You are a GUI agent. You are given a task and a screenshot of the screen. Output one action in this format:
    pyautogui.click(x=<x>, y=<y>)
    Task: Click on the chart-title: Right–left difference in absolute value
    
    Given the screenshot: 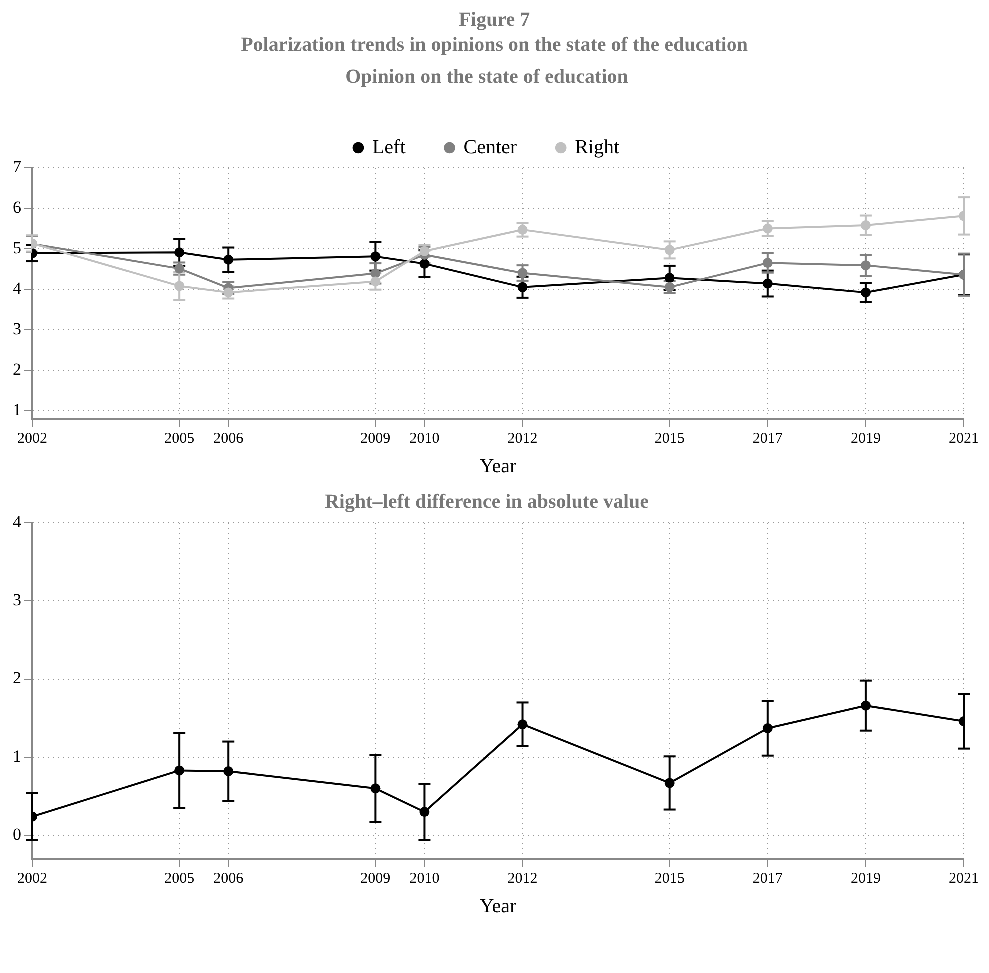 What is the action you would take?
    pyautogui.click(x=487, y=502)
    